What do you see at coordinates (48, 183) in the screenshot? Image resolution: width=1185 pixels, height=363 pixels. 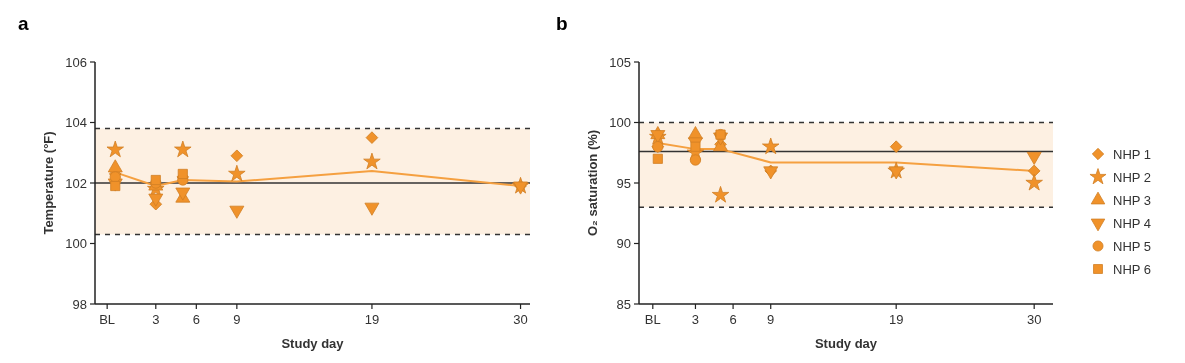 I see `y-axis-title: Temperature (°F)` at bounding box center [48, 183].